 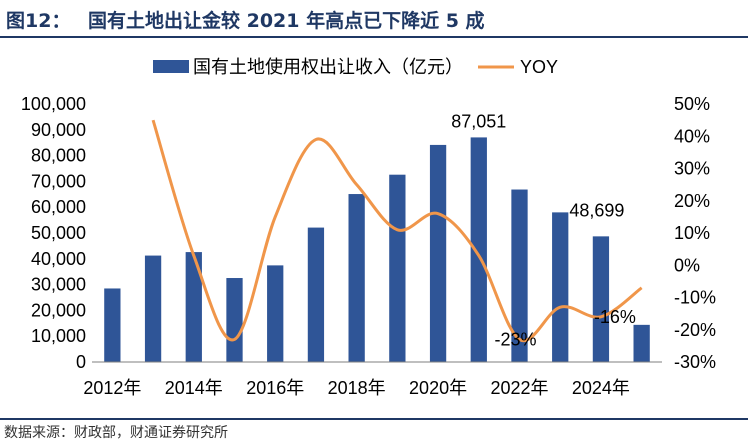 What do you see at coordinates (328, 67) in the screenshot?
I see `legend-bar-label: 国有土地使用权出让收入（亿元）` at bounding box center [328, 67].